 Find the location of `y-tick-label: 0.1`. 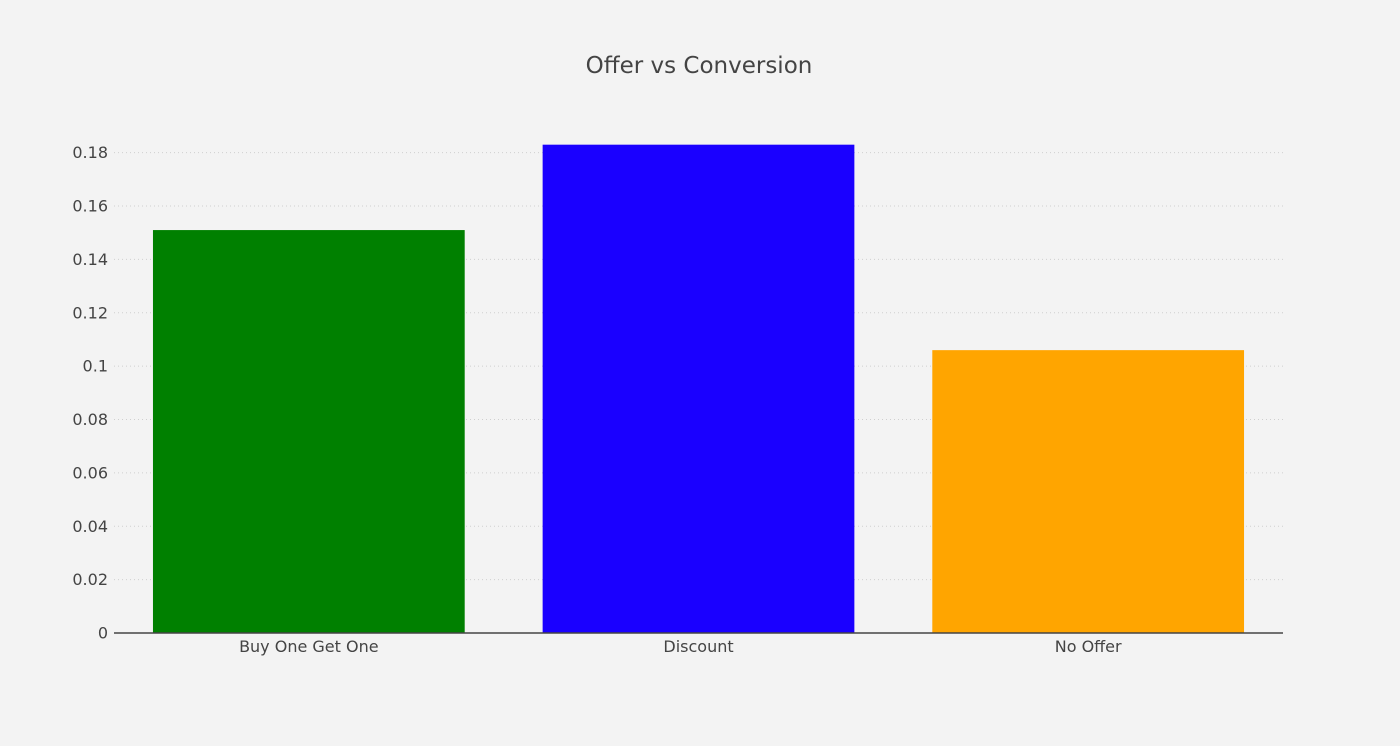

y-tick-label: 0.1 is located at coordinates (95, 366).